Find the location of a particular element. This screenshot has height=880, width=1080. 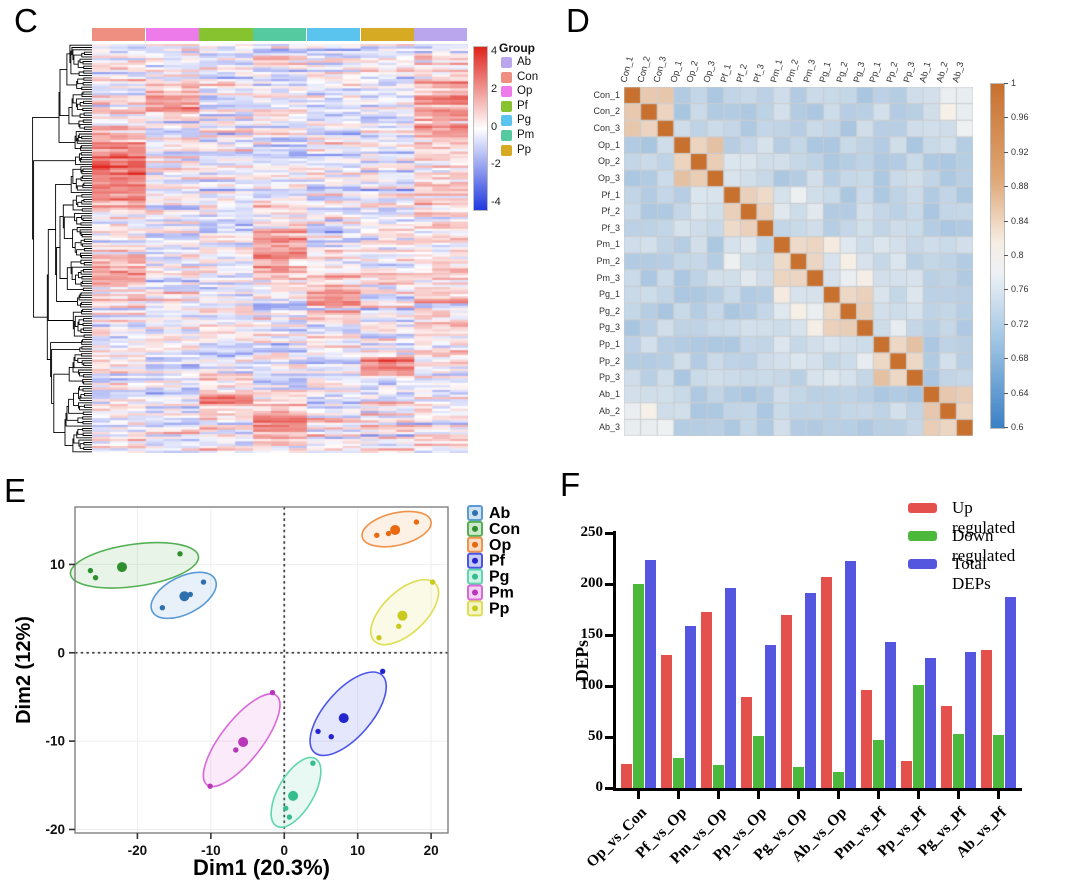

pp-legend-dot is located at coordinates (475, 608).